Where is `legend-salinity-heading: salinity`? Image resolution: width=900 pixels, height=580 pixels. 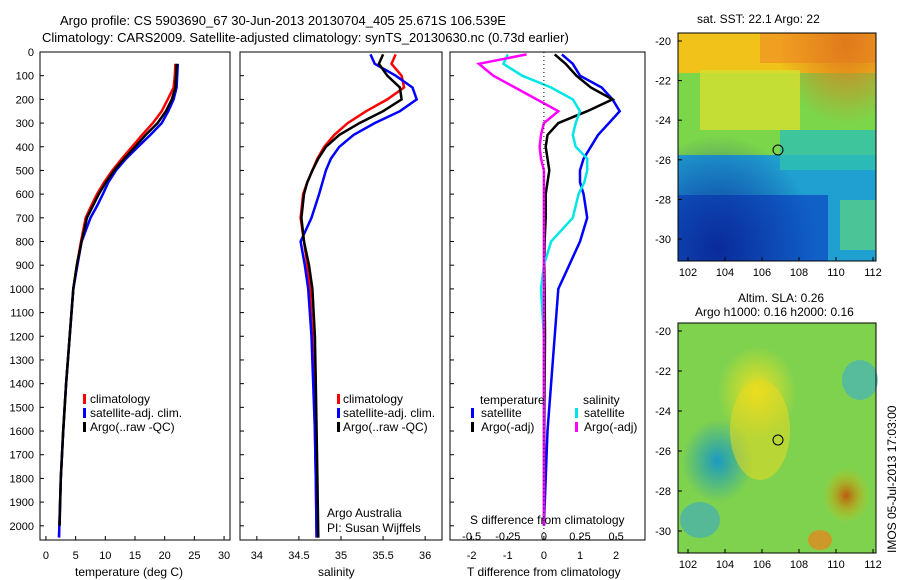 legend-salinity-heading: salinity is located at coordinates (601, 400).